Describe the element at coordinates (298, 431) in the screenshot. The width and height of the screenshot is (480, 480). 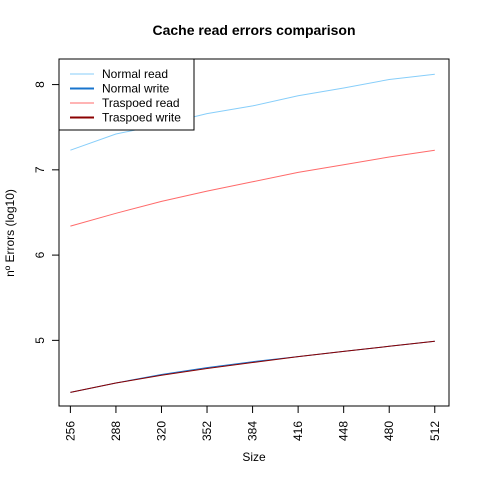
I see `x-tick-label: 416` at that location.